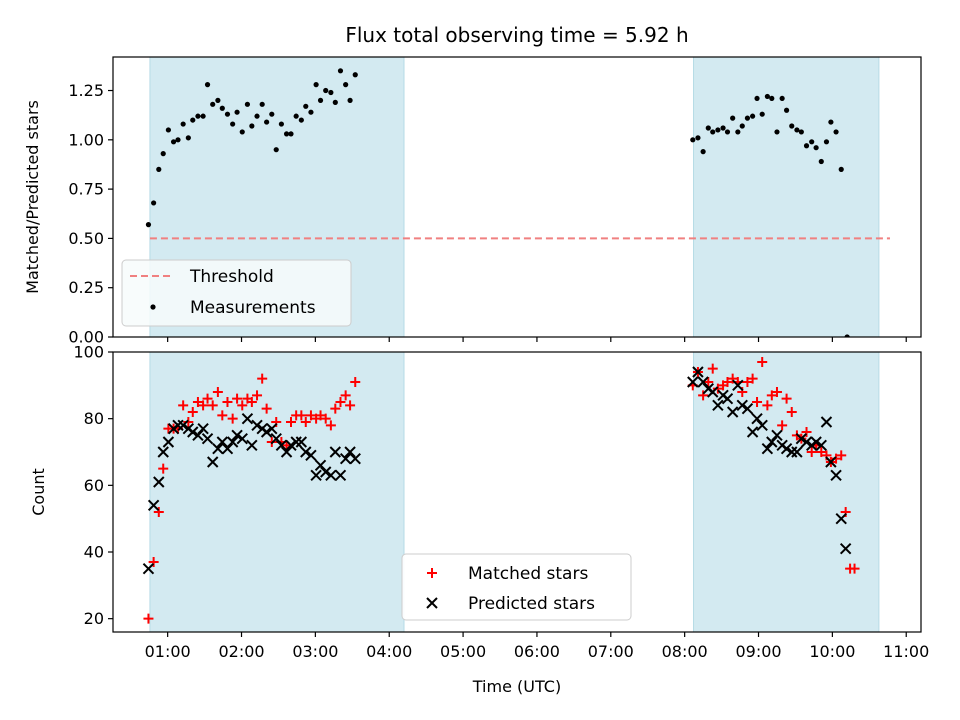  I want to click on x-tick-label: 05:00, so click(463, 651).